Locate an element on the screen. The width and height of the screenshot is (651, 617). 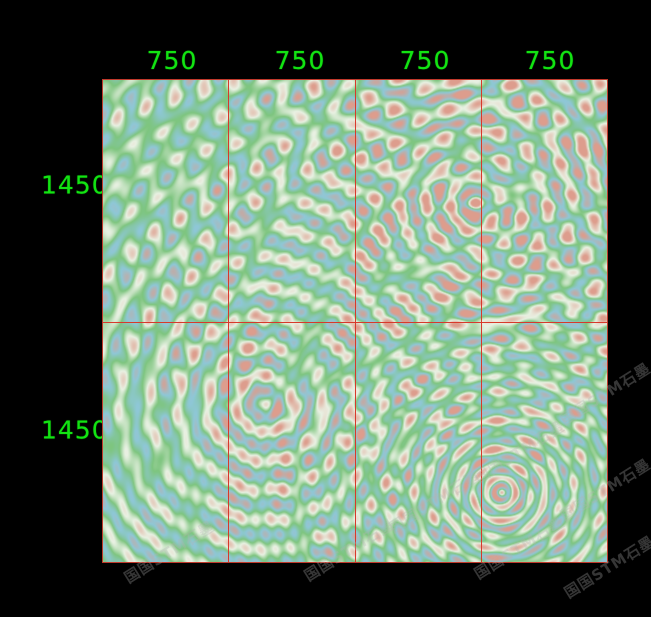
x-tick-label-4: 750 is located at coordinates (550, 60).